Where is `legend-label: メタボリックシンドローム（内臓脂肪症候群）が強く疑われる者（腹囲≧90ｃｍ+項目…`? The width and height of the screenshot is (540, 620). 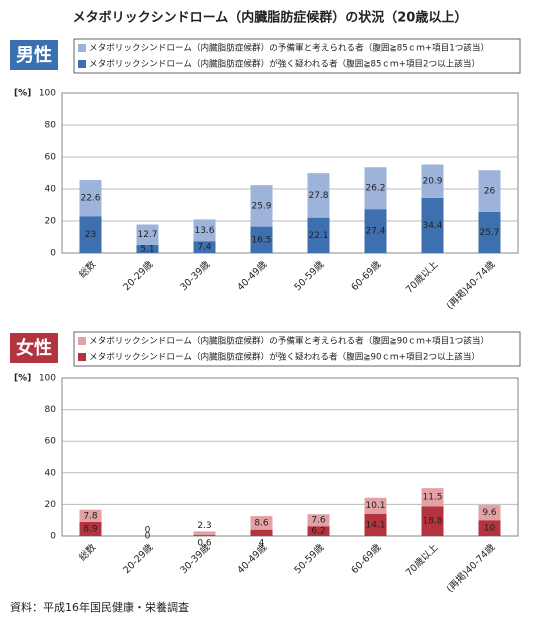
legend-label: メタボリックシンドローム（内臓脂肪症候群）が強く疑われる者（腹囲≧90ｃｍ+項目… is located at coordinates (284, 357).